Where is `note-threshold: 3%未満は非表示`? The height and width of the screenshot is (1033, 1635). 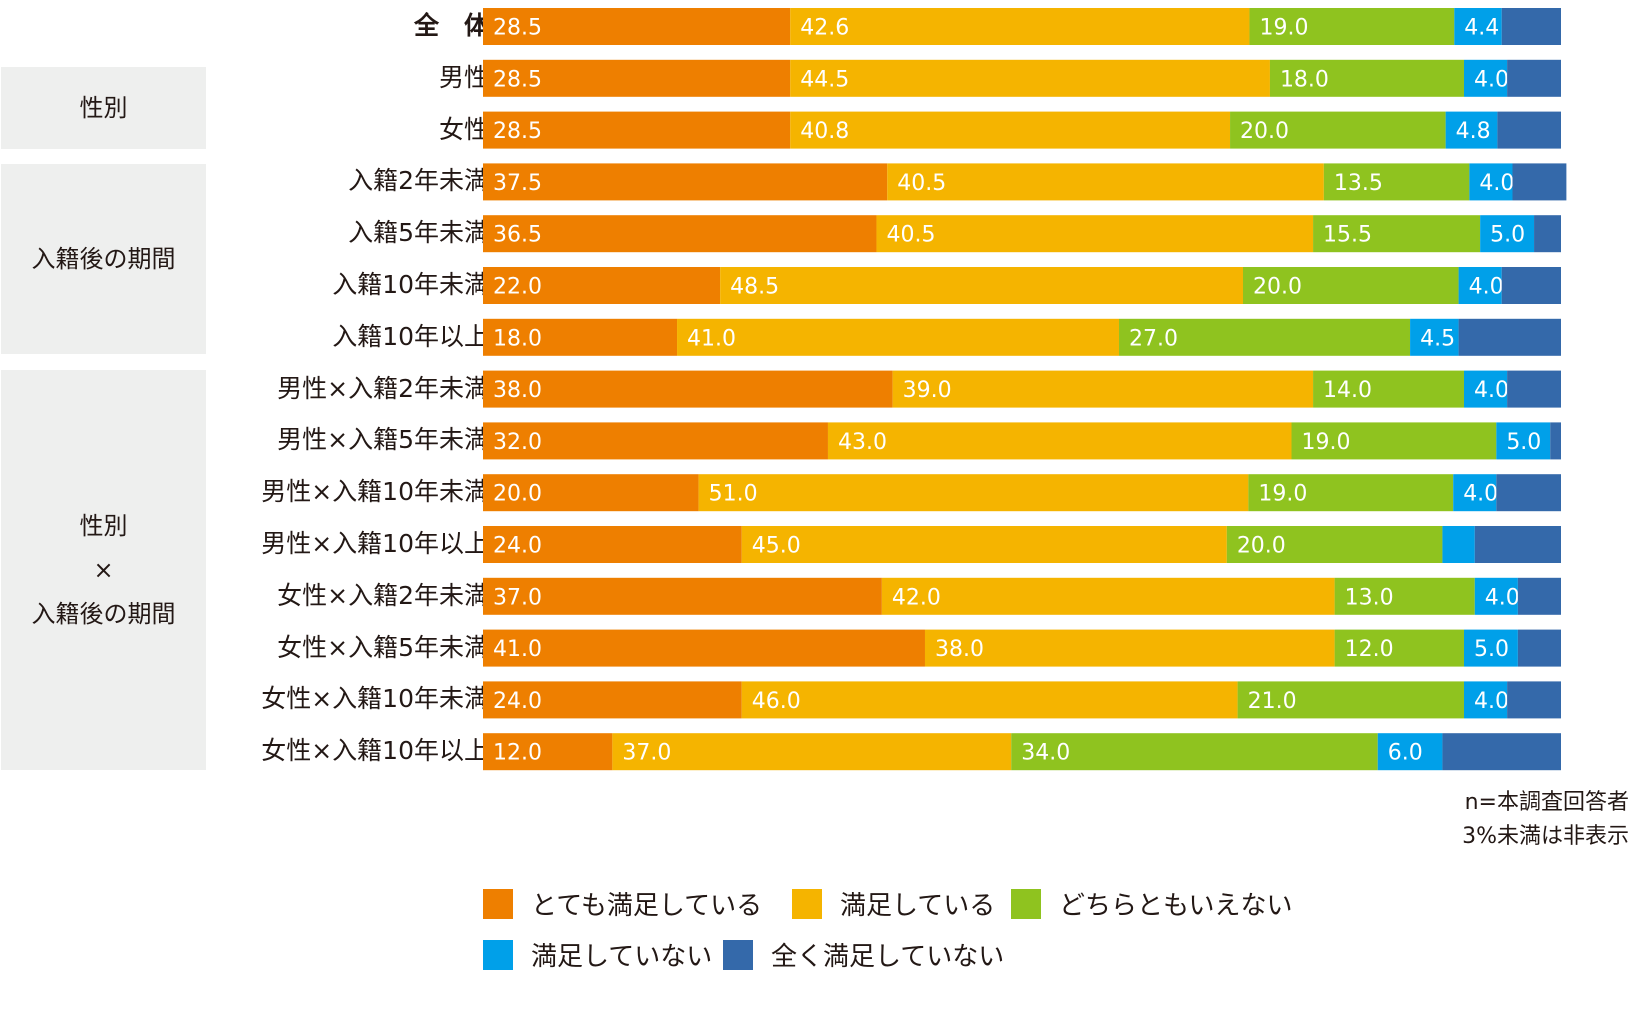 note-threshold: 3%未満は非表示 is located at coordinates (1545, 836).